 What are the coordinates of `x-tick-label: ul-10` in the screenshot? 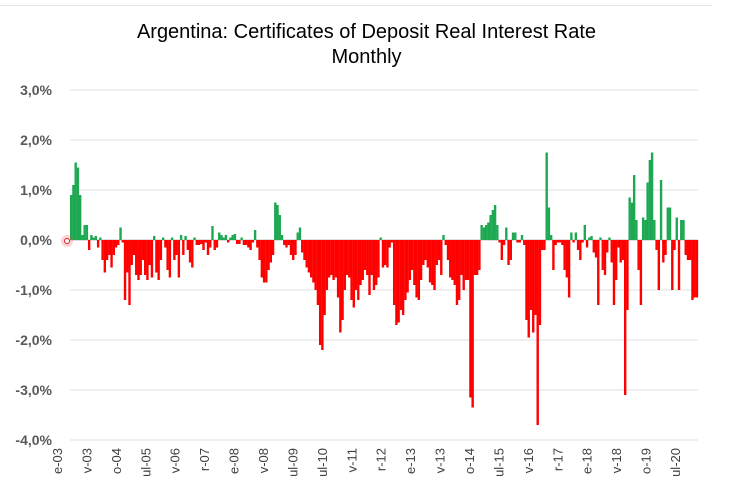 It's located at (322, 462).